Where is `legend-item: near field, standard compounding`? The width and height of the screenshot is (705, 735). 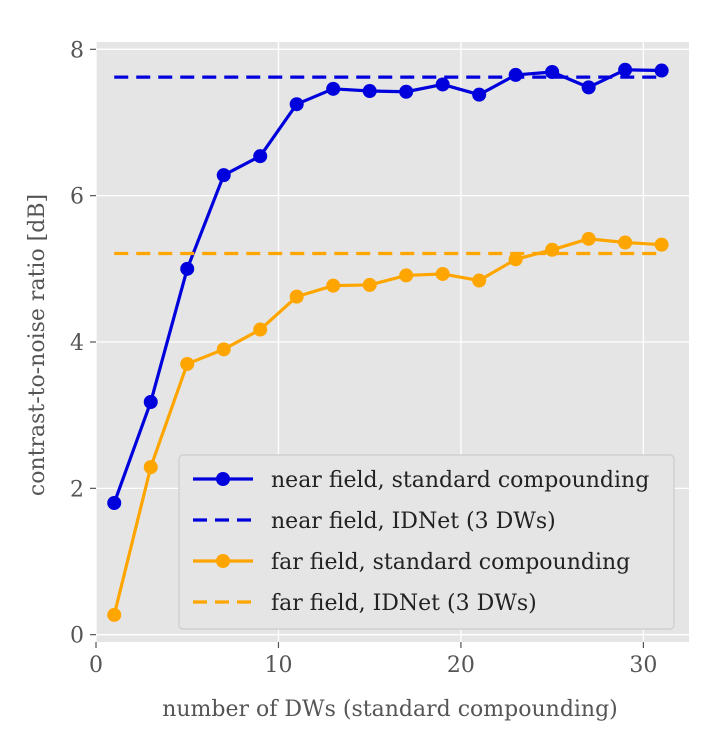 legend-item: near field, standard compounding is located at coordinates (421, 480).